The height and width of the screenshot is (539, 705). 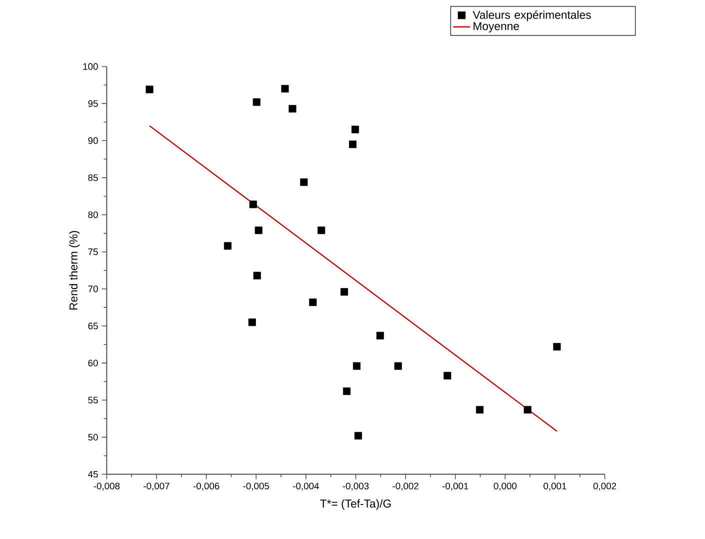 I want to click on x-tick-label: -0,003, so click(x=355, y=486).